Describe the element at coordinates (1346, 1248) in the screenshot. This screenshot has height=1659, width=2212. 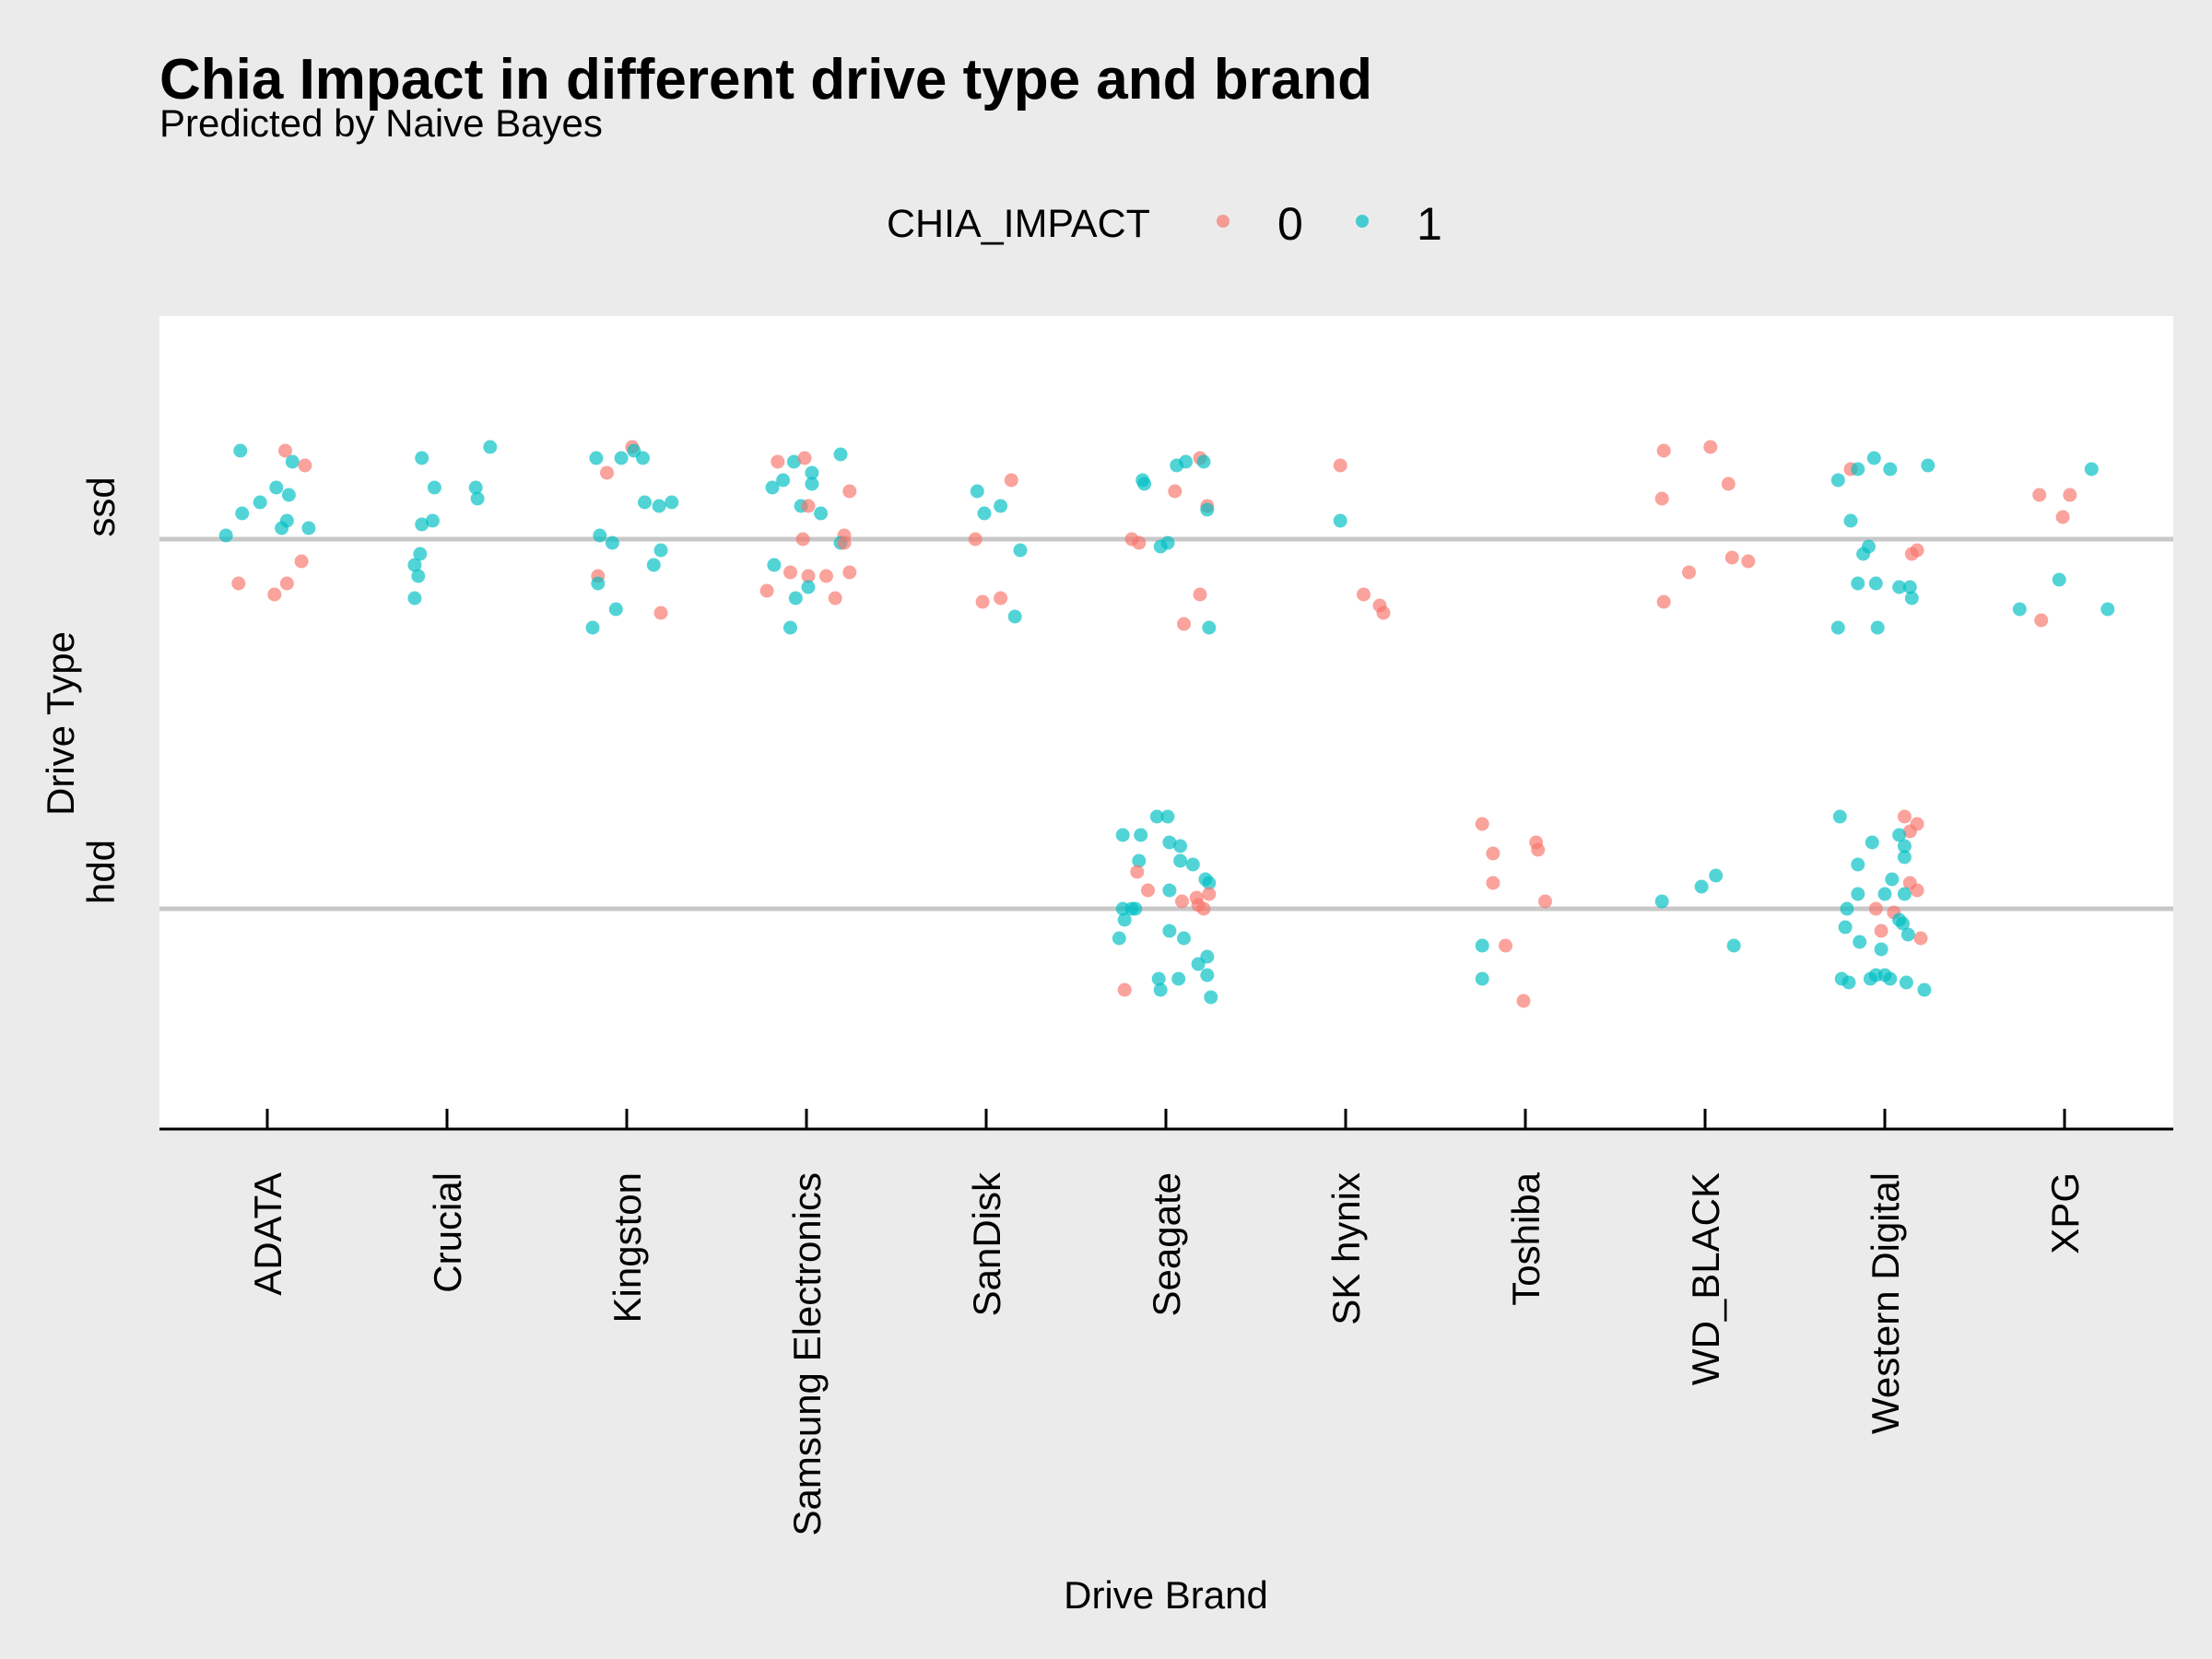
I see `x-tick-label: SK hynix` at that location.